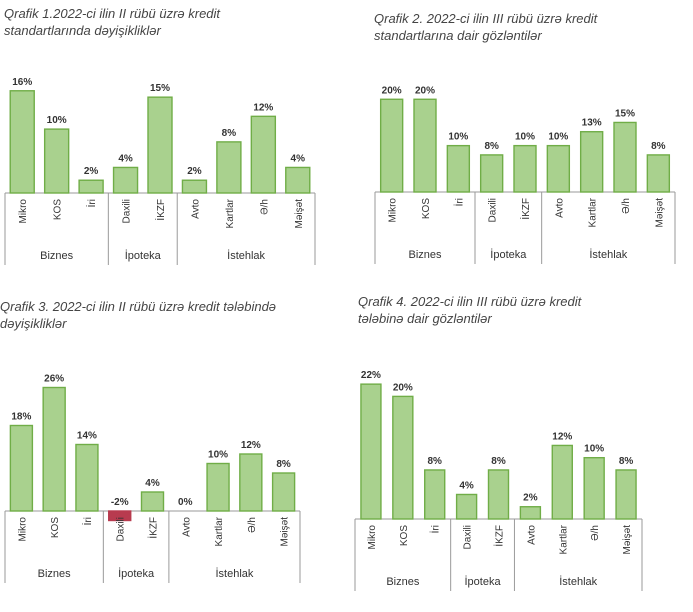  What do you see at coordinates (54, 379) in the screenshot?
I see `data-label: 26%` at bounding box center [54, 379].